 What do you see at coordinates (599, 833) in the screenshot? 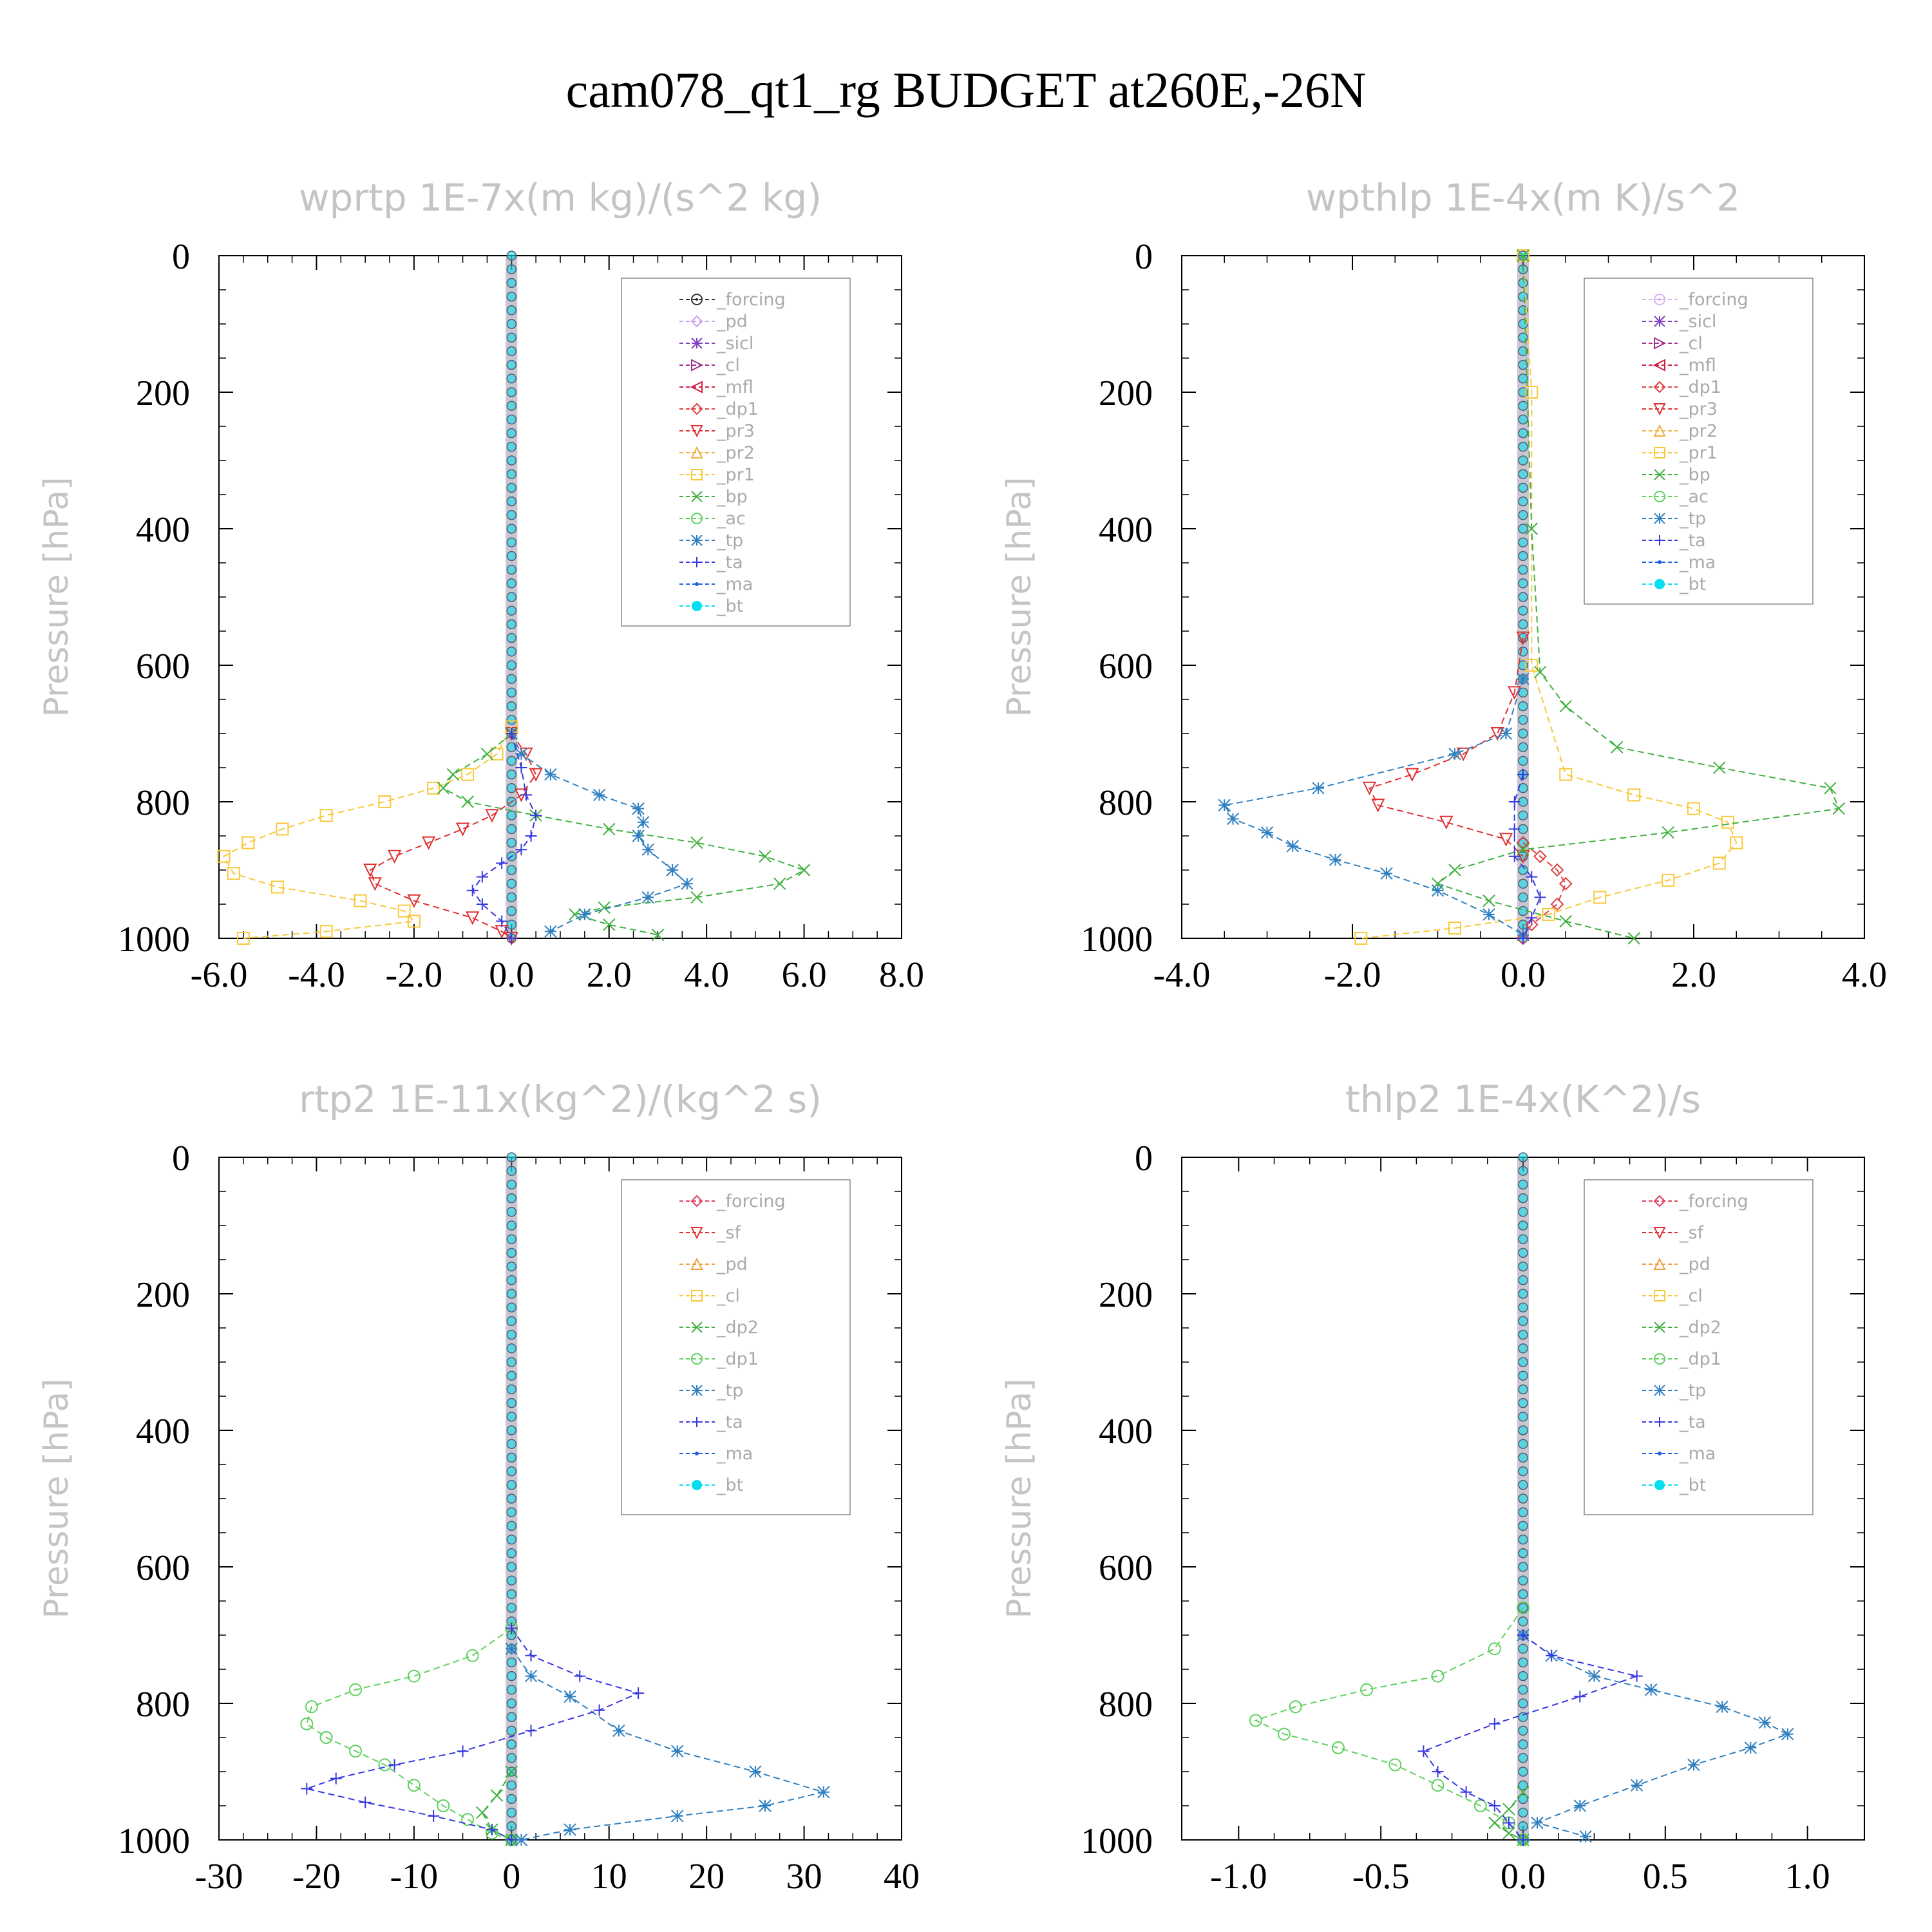
I see `series-tp` at bounding box center [599, 833].